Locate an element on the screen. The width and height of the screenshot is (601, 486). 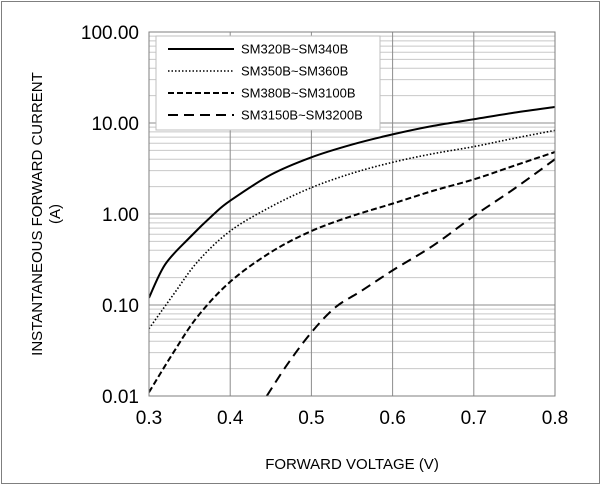
x-axis-label: FORWARD VOLTAGE (V) is located at coordinates (352, 464).